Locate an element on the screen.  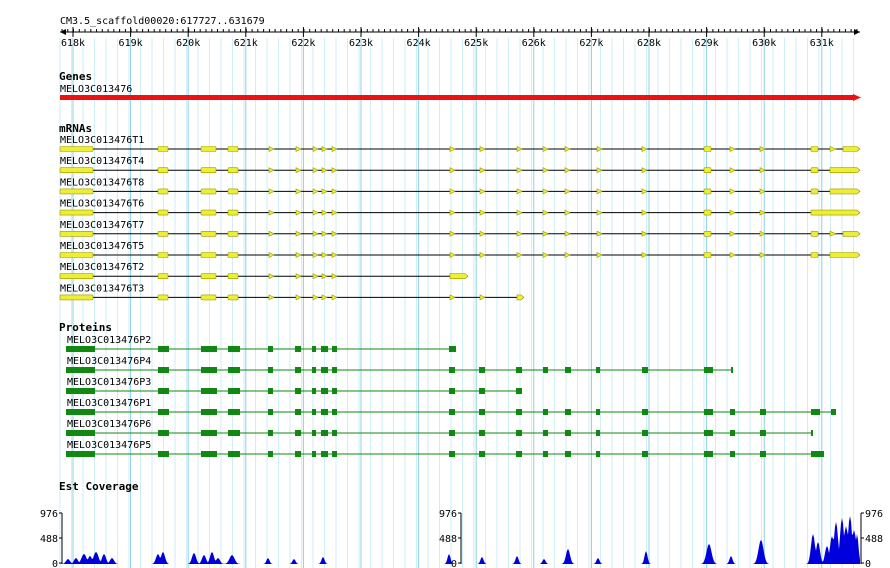
mrna-row: MELO3C013476T8 is located at coordinates (460, 186).